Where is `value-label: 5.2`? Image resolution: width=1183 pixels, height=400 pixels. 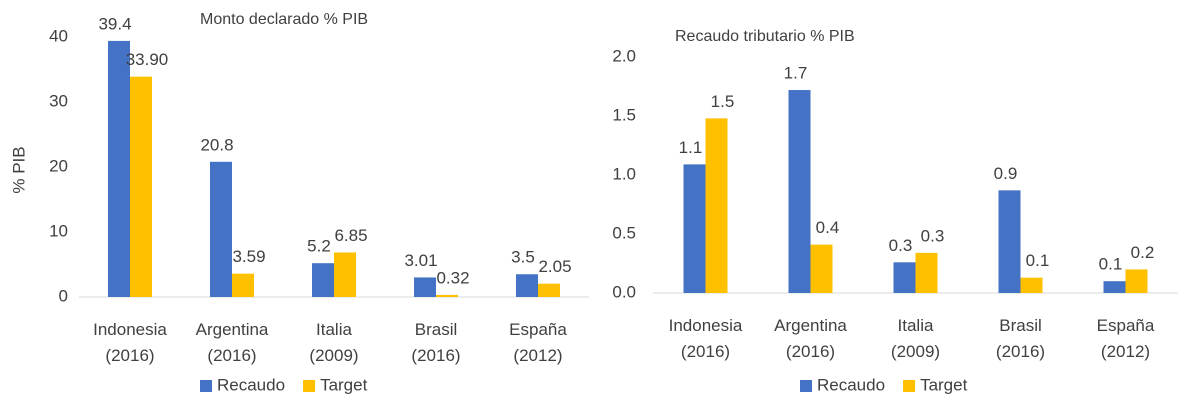
value-label: 5.2 is located at coordinates (319, 246).